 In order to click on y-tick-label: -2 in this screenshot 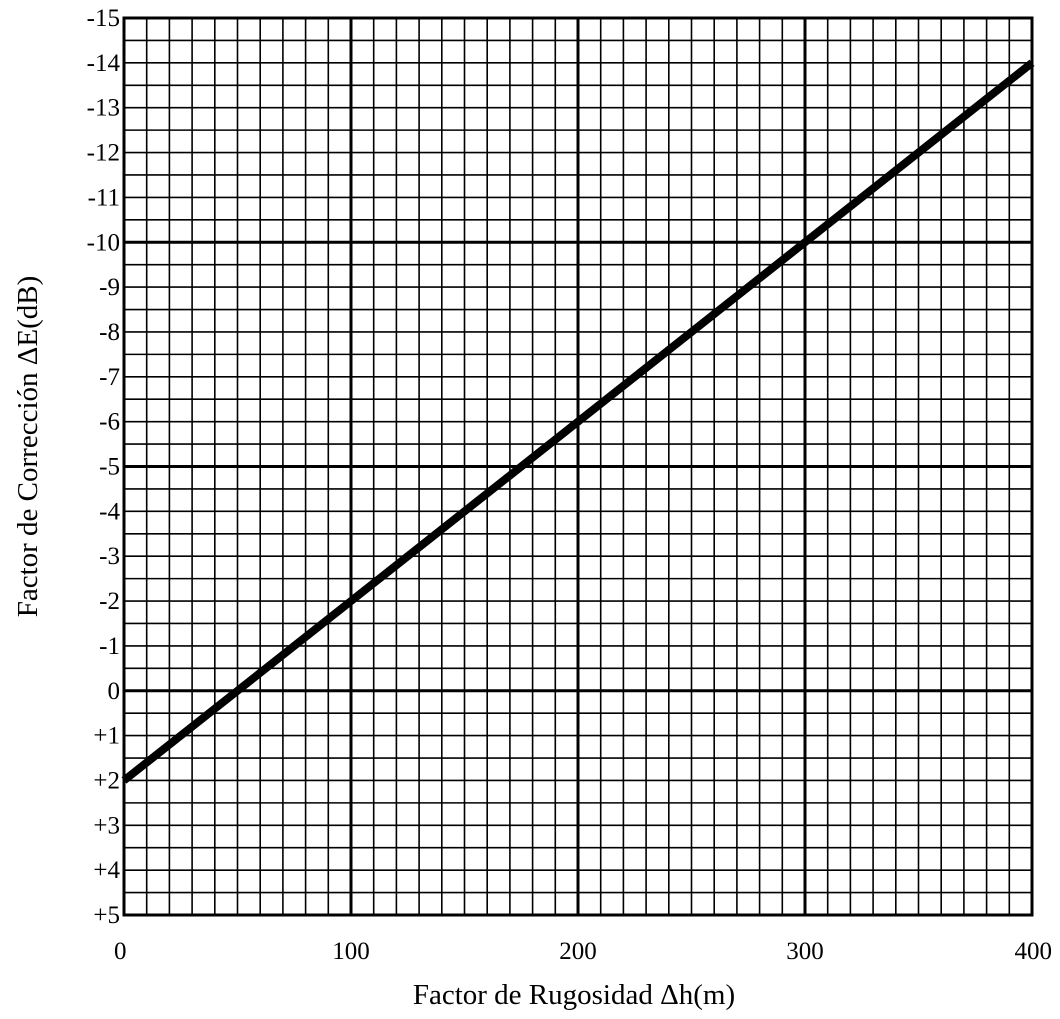, I will do `click(109, 601)`.